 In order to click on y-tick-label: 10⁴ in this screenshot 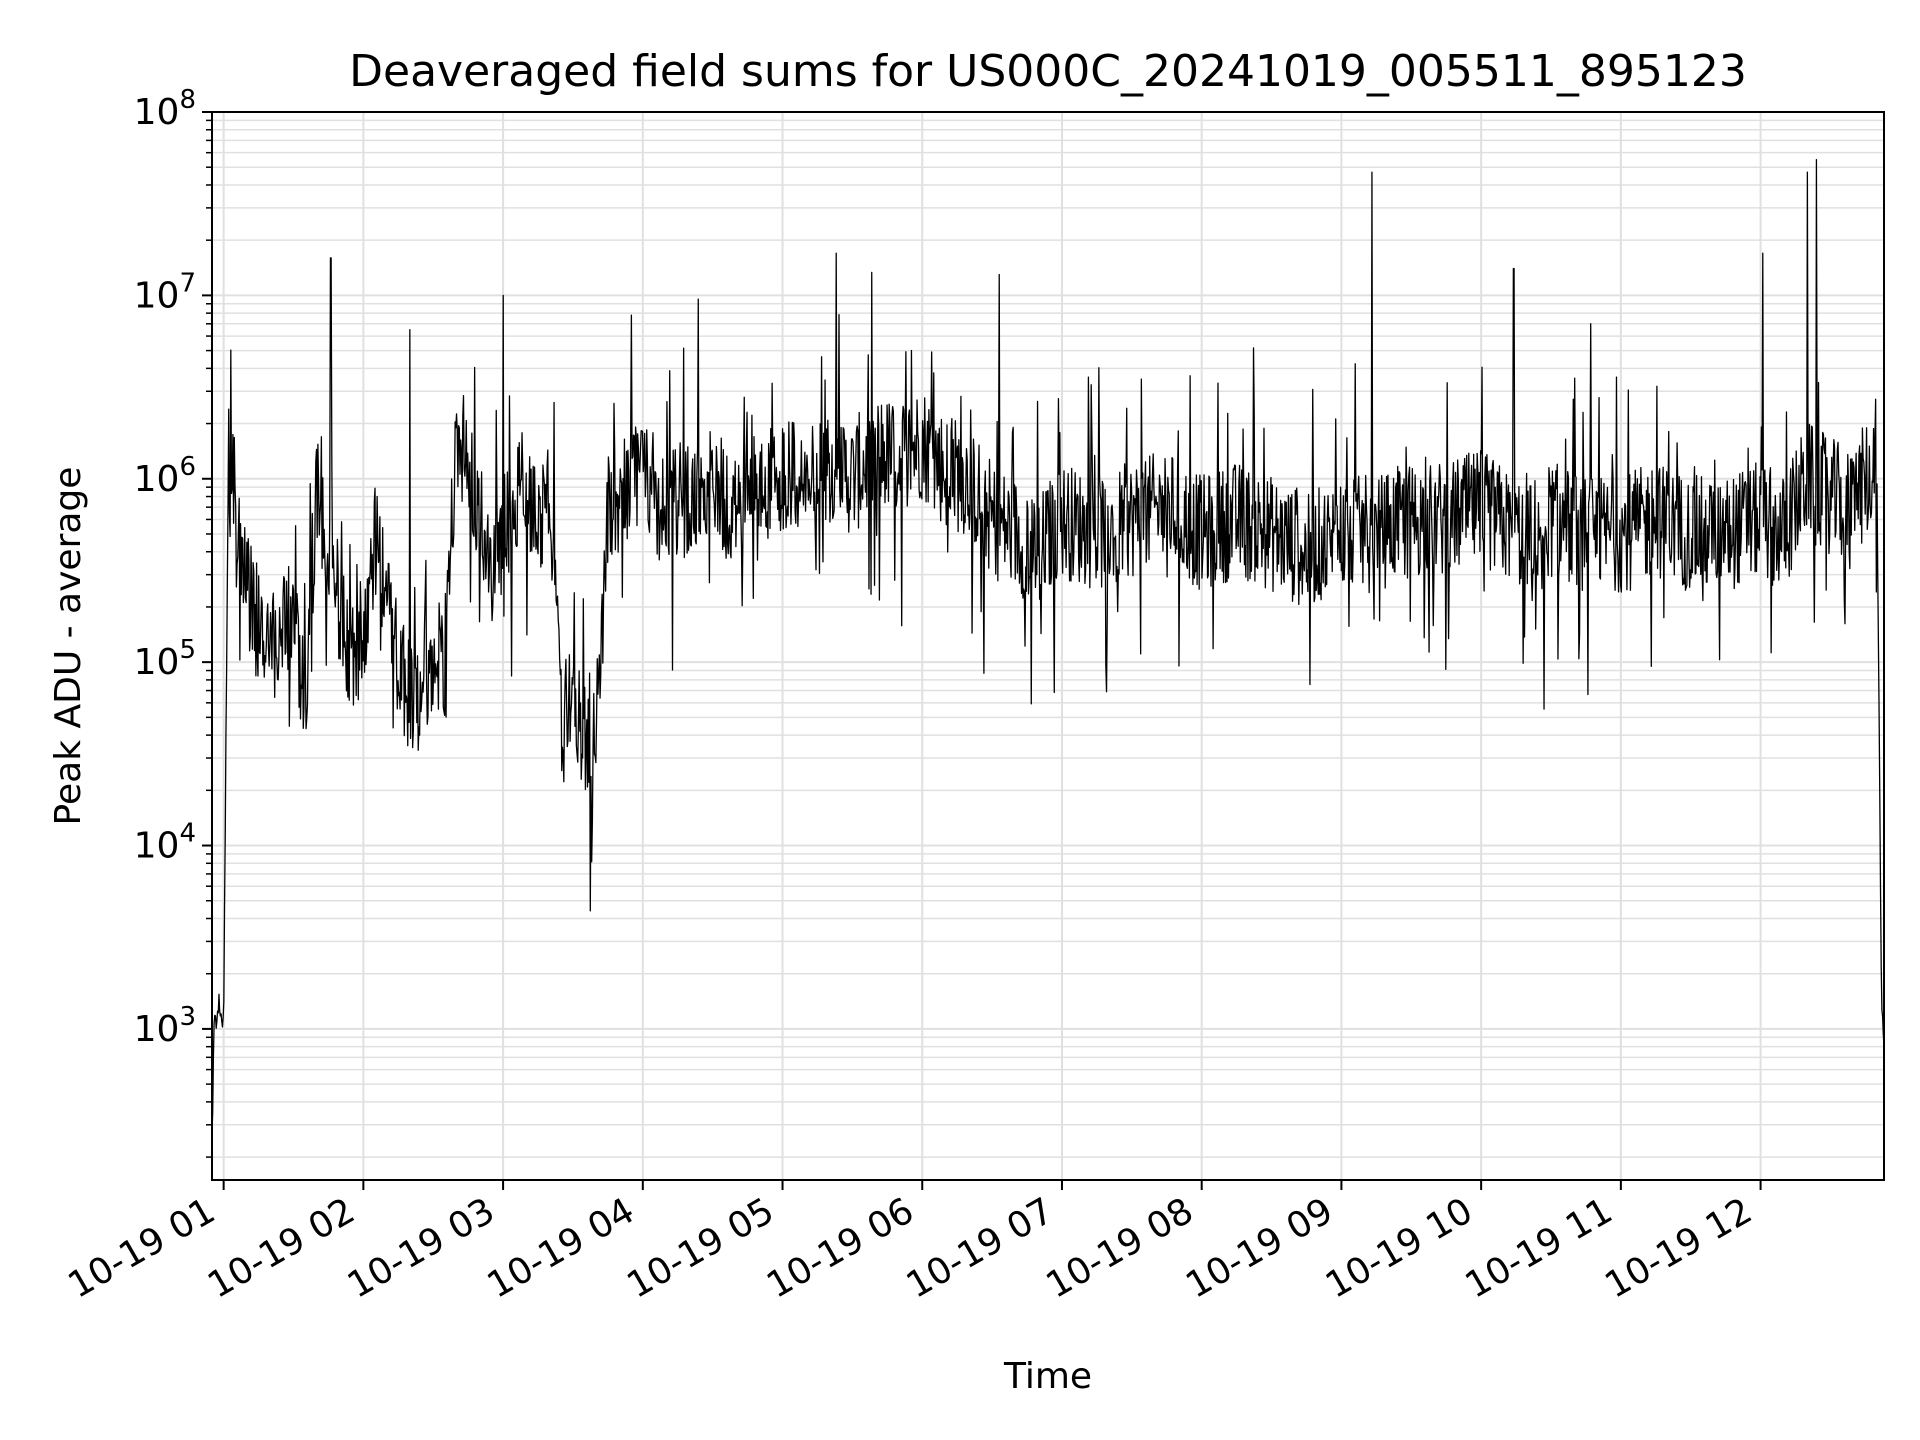, I will do `click(165, 843)`.